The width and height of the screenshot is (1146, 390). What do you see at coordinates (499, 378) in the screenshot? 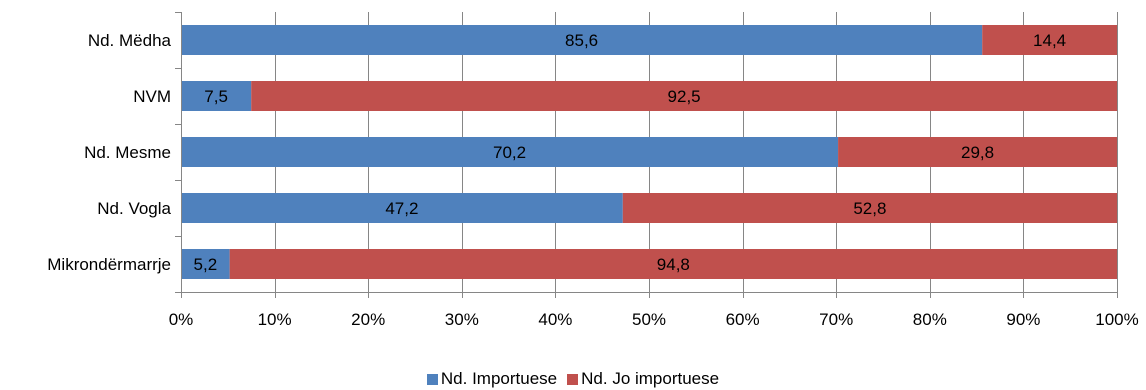
I see `legend-label-importuese: Nd. Importuese` at bounding box center [499, 378].